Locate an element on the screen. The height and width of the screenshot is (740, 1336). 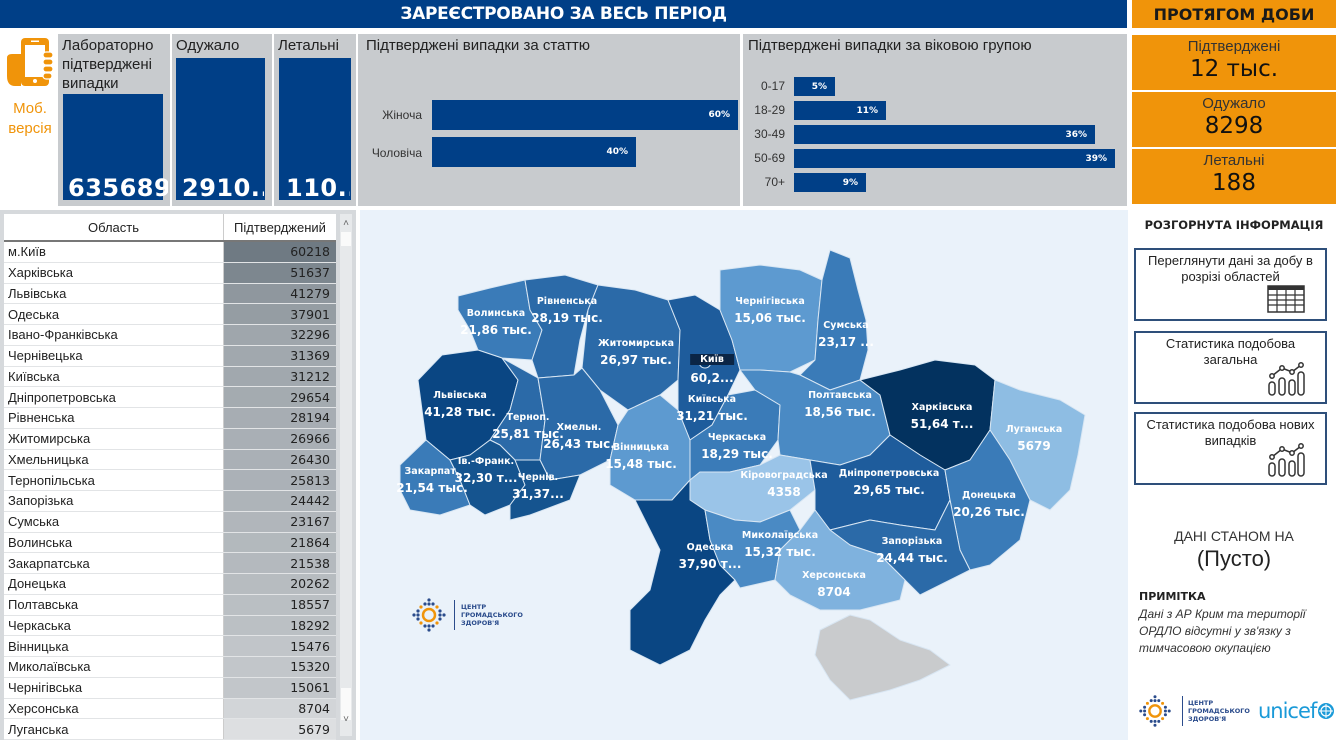
map-label-lvivska: Львівська 41,28 тыс. is located at coordinates (460, 404).